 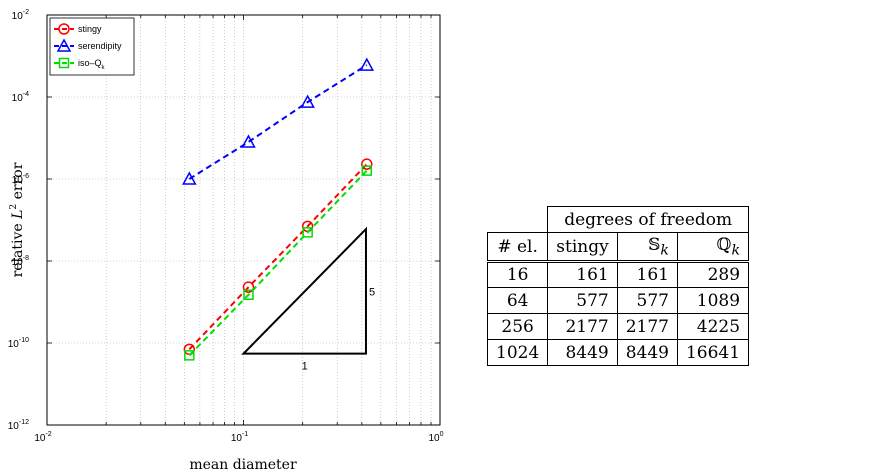 I want to click on table-row: 1024 8449 8449 16641, so click(x=618, y=353).